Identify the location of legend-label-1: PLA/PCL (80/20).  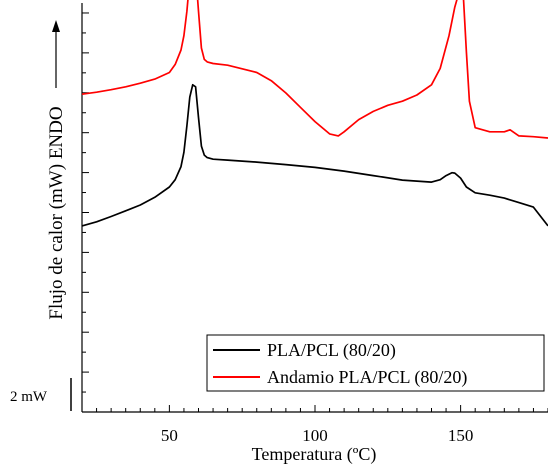
(331, 350).